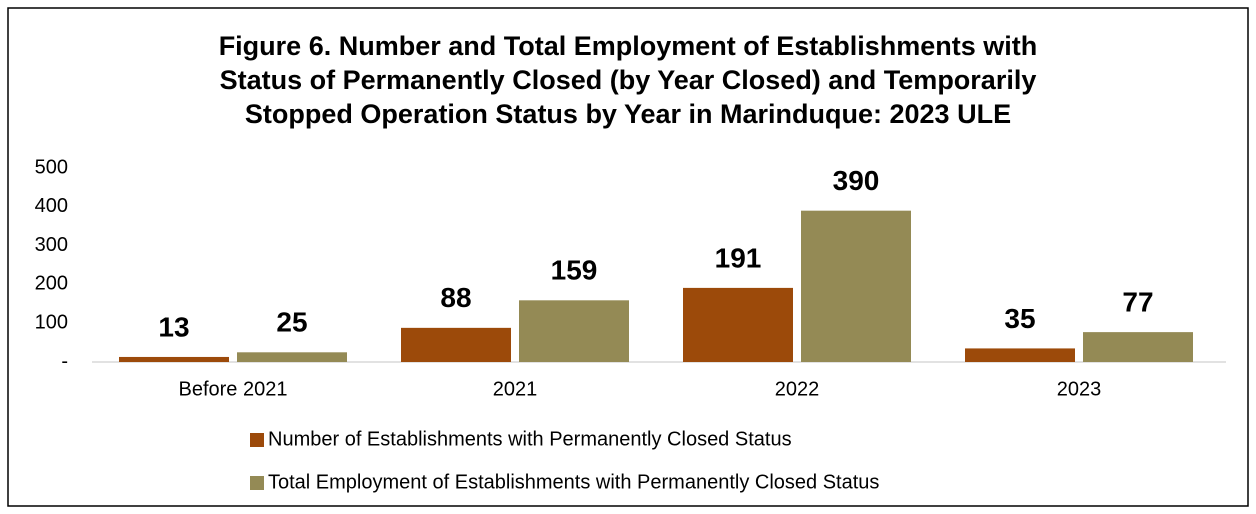 The width and height of the screenshot is (1256, 514). Describe the element at coordinates (51, 206) in the screenshot. I see `y-tick-label: 400` at that location.